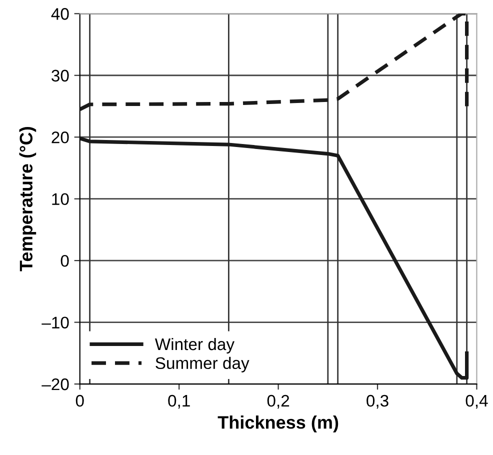 Image resolution: width=493 pixels, height=455 pixels. Describe the element at coordinates (377, 401) in the screenshot. I see `x-tick-label: 0,3` at that location.